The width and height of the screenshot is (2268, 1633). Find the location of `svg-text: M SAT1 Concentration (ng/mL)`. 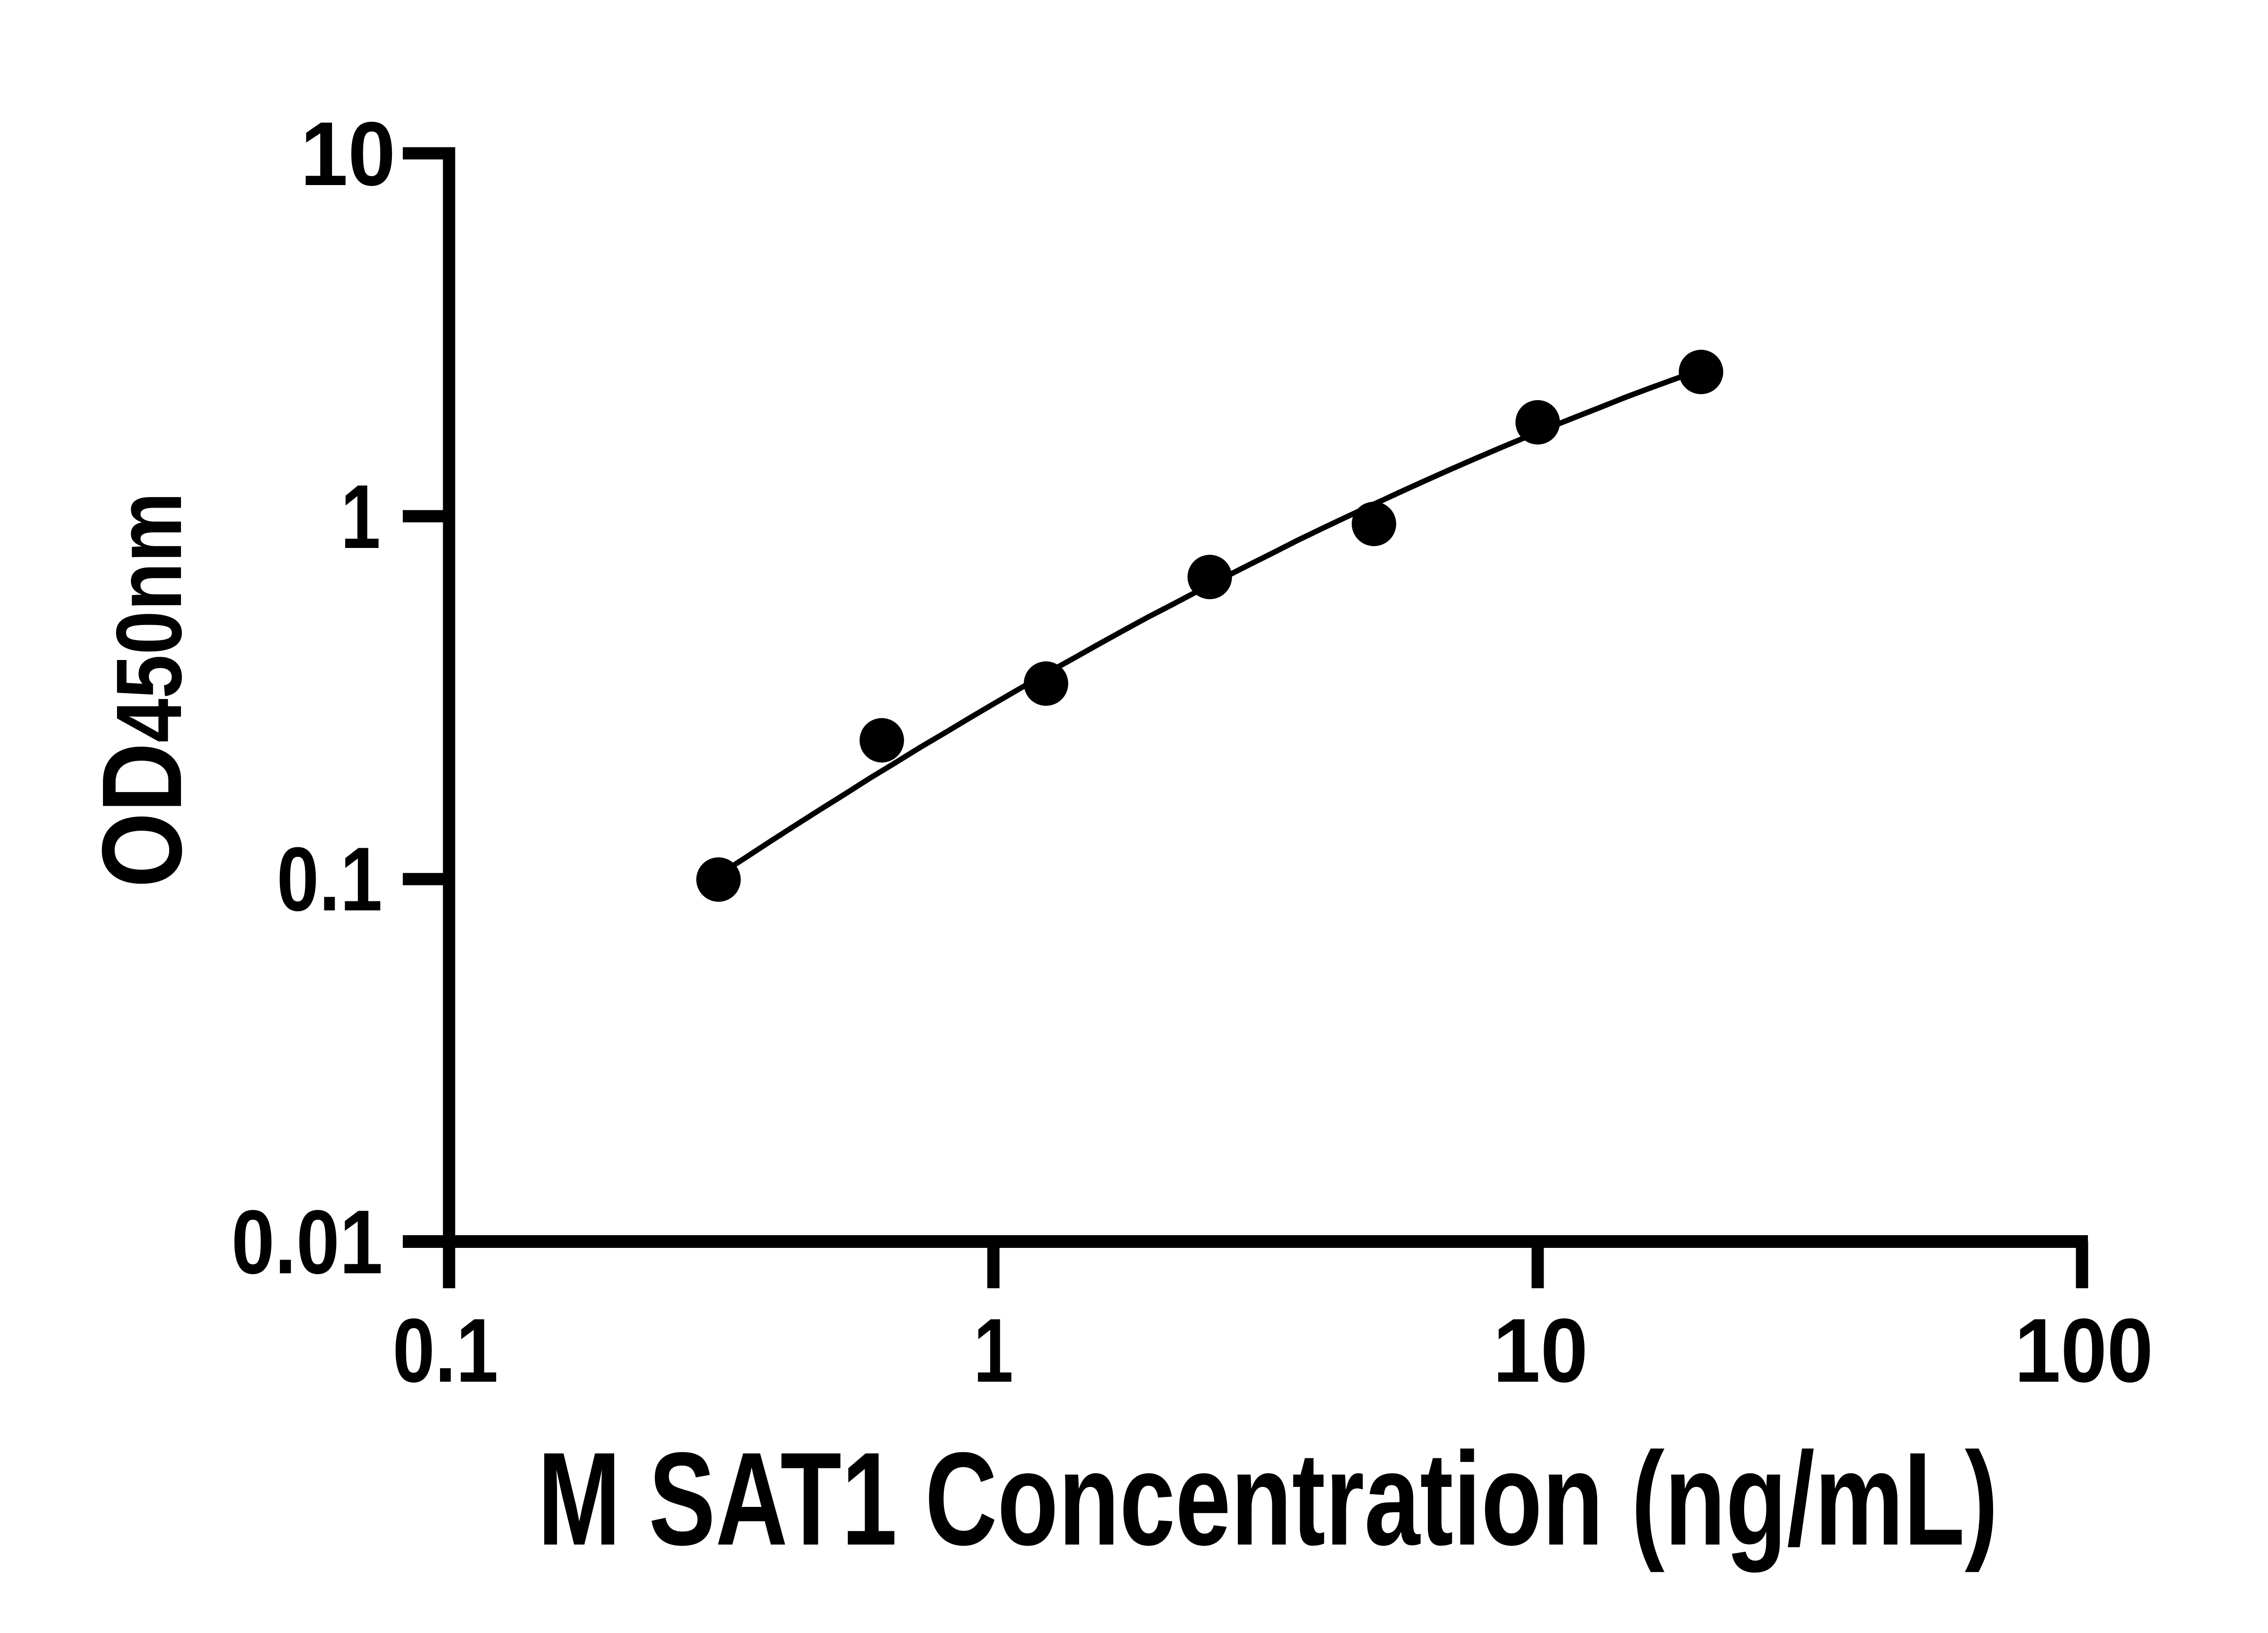

svg-text: M SAT1 Concentration (ng/mL) is located at coordinates (1268, 1499).